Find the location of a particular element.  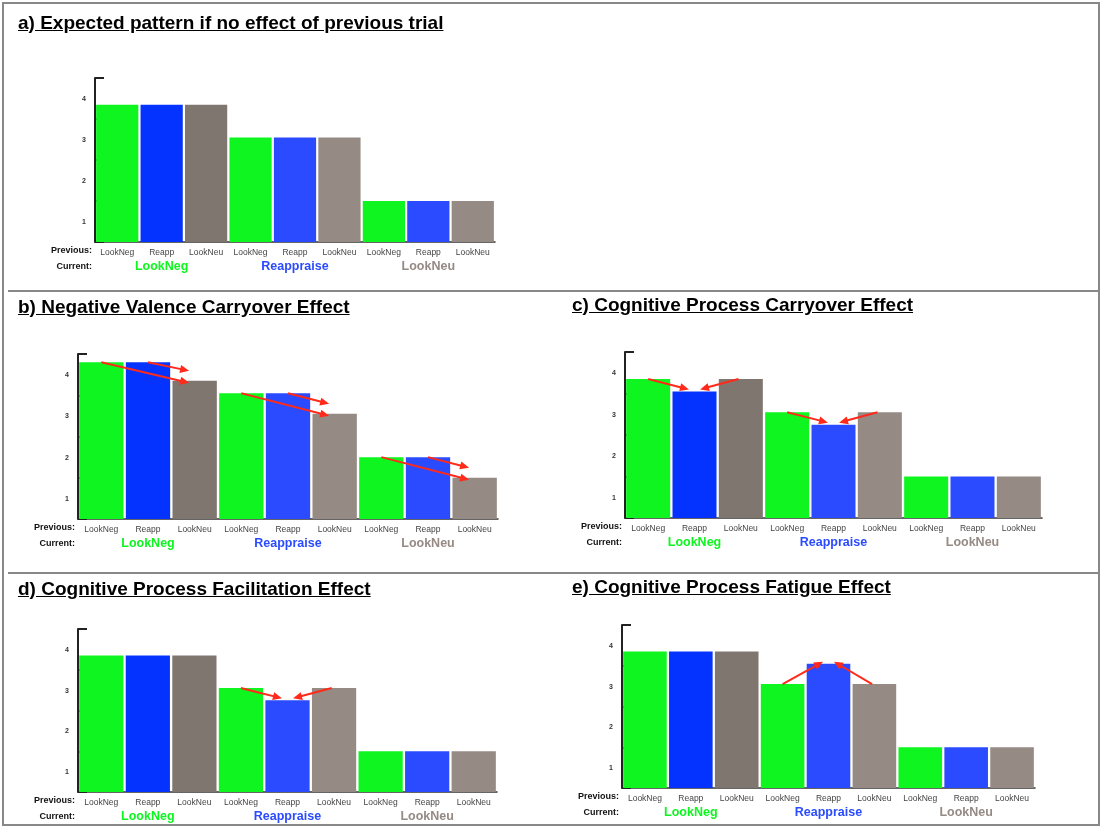

chart-title: c) Cognitive Process Carryover Effect is located at coordinates (743, 305).